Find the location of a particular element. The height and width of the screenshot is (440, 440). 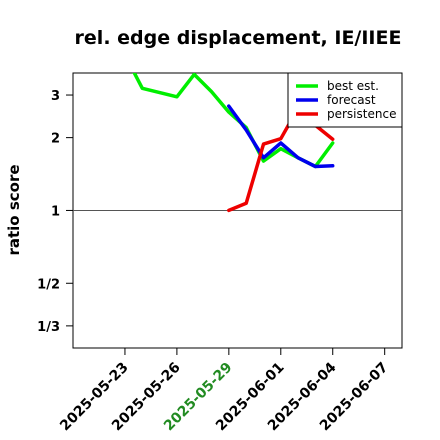

y-tick-label: 2 is located at coordinates (55, 139).